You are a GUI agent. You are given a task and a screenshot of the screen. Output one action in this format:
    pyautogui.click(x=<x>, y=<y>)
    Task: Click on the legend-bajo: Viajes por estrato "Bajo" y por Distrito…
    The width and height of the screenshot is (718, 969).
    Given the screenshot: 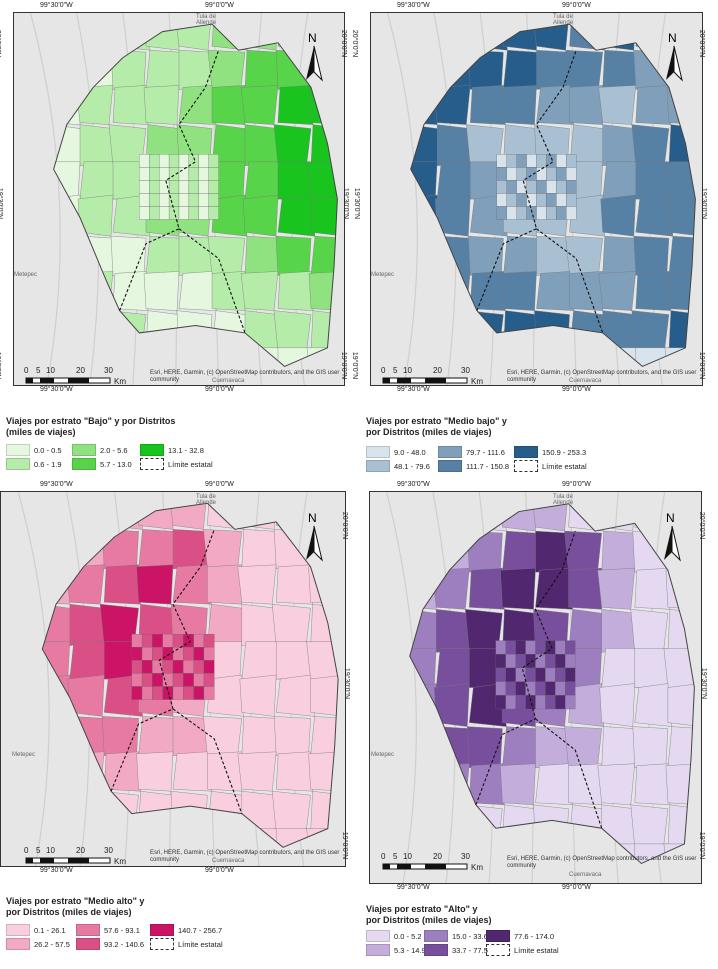 What is the action you would take?
    pyautogui.click(x=176, y=443)
    